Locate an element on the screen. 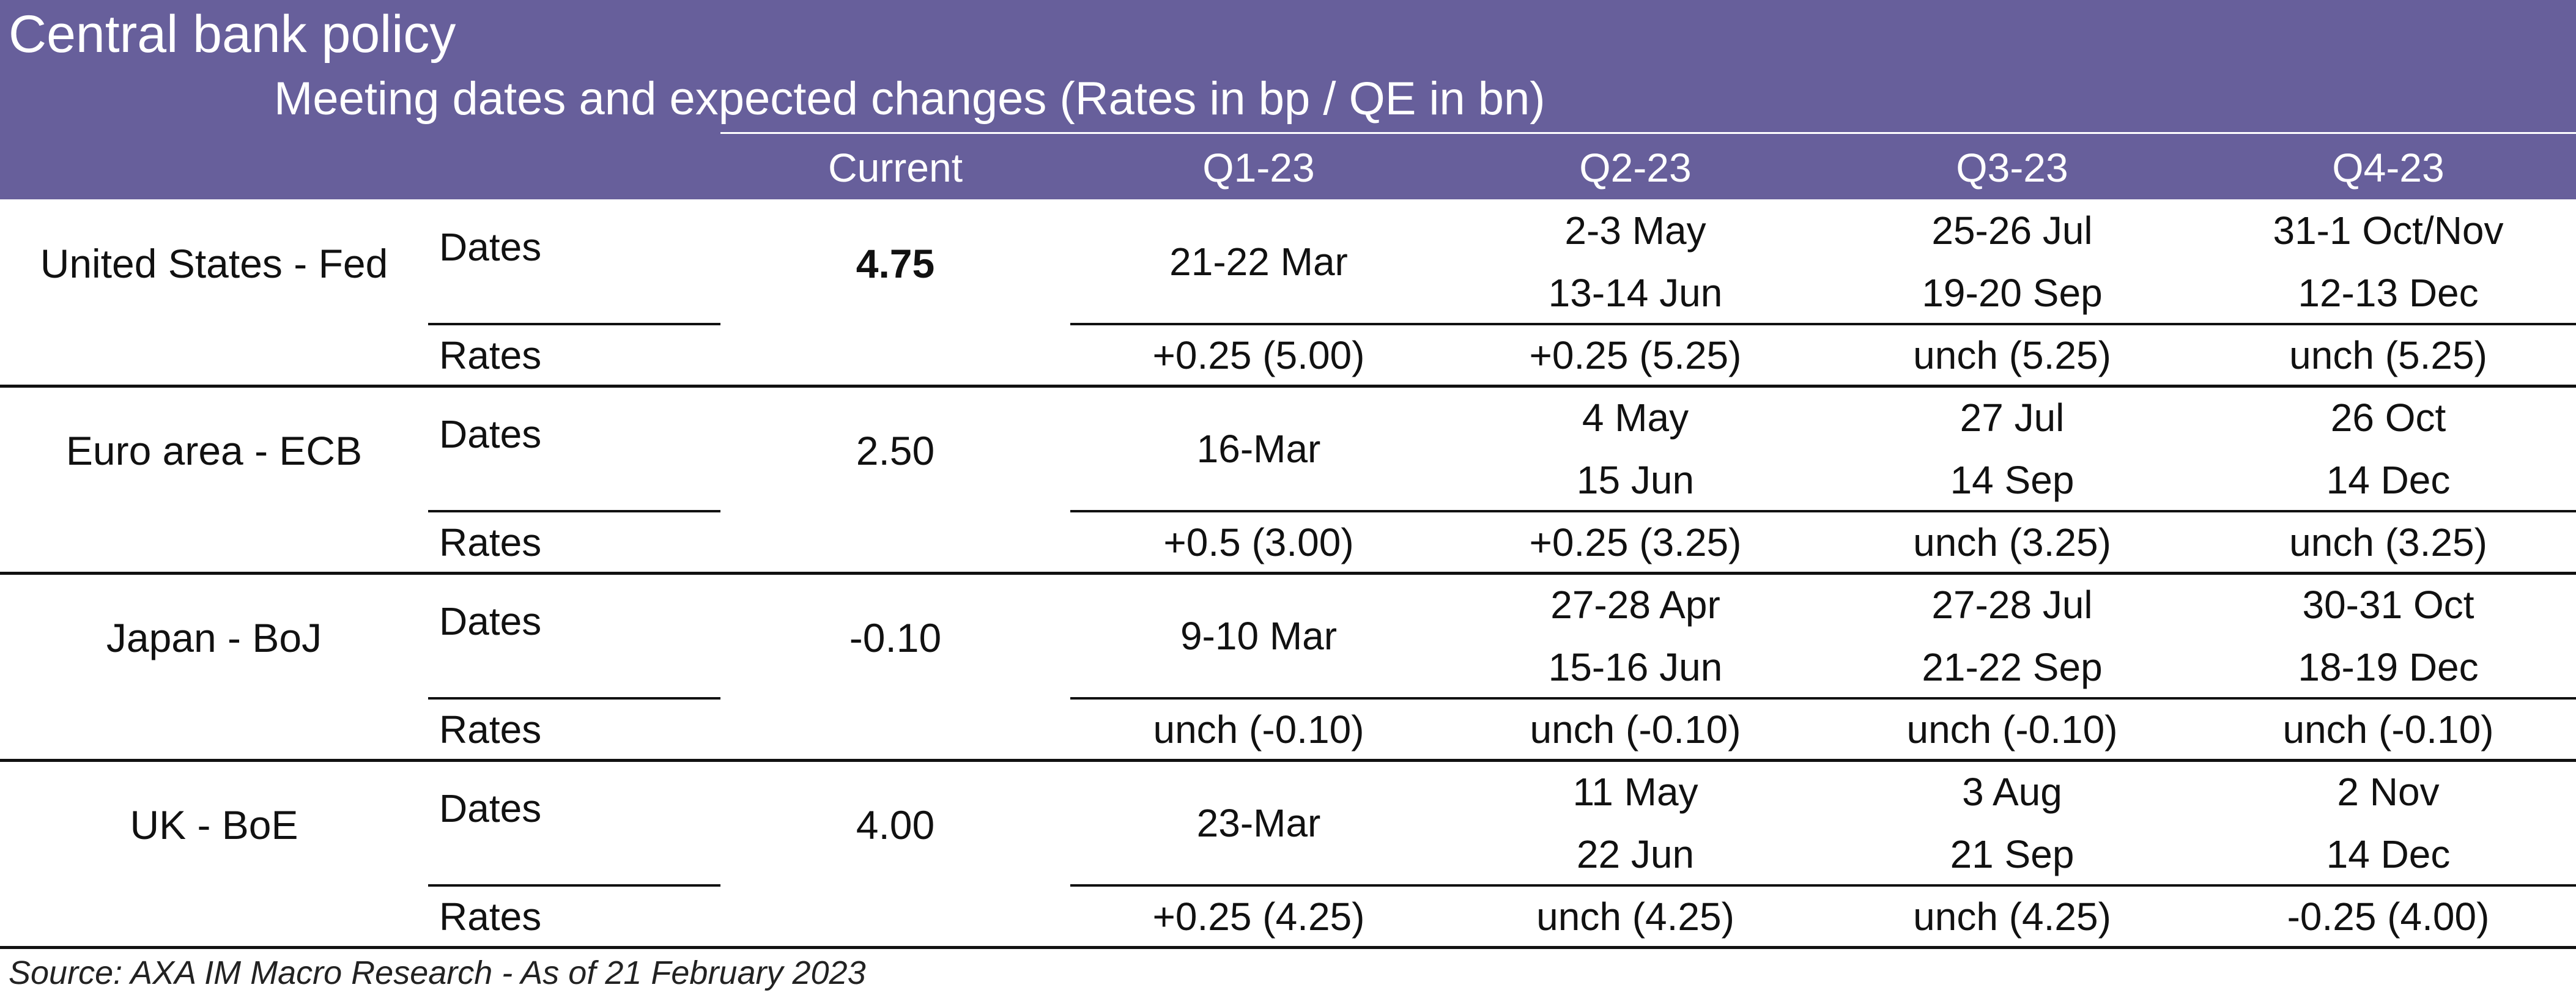  rate-change: +0.25 (4.25) is located at coordinates (1258, 917).